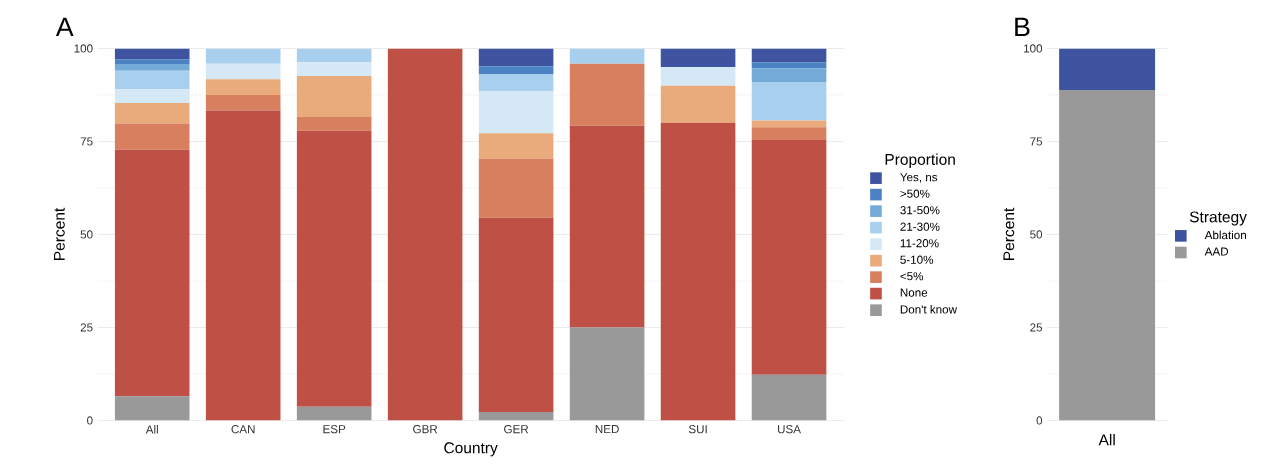 The image size is (1268, 476). What do you see at coordinates (929, 309) in the screenshot?
I see `legend-label: Don't know` at bounding box center [929, 309].